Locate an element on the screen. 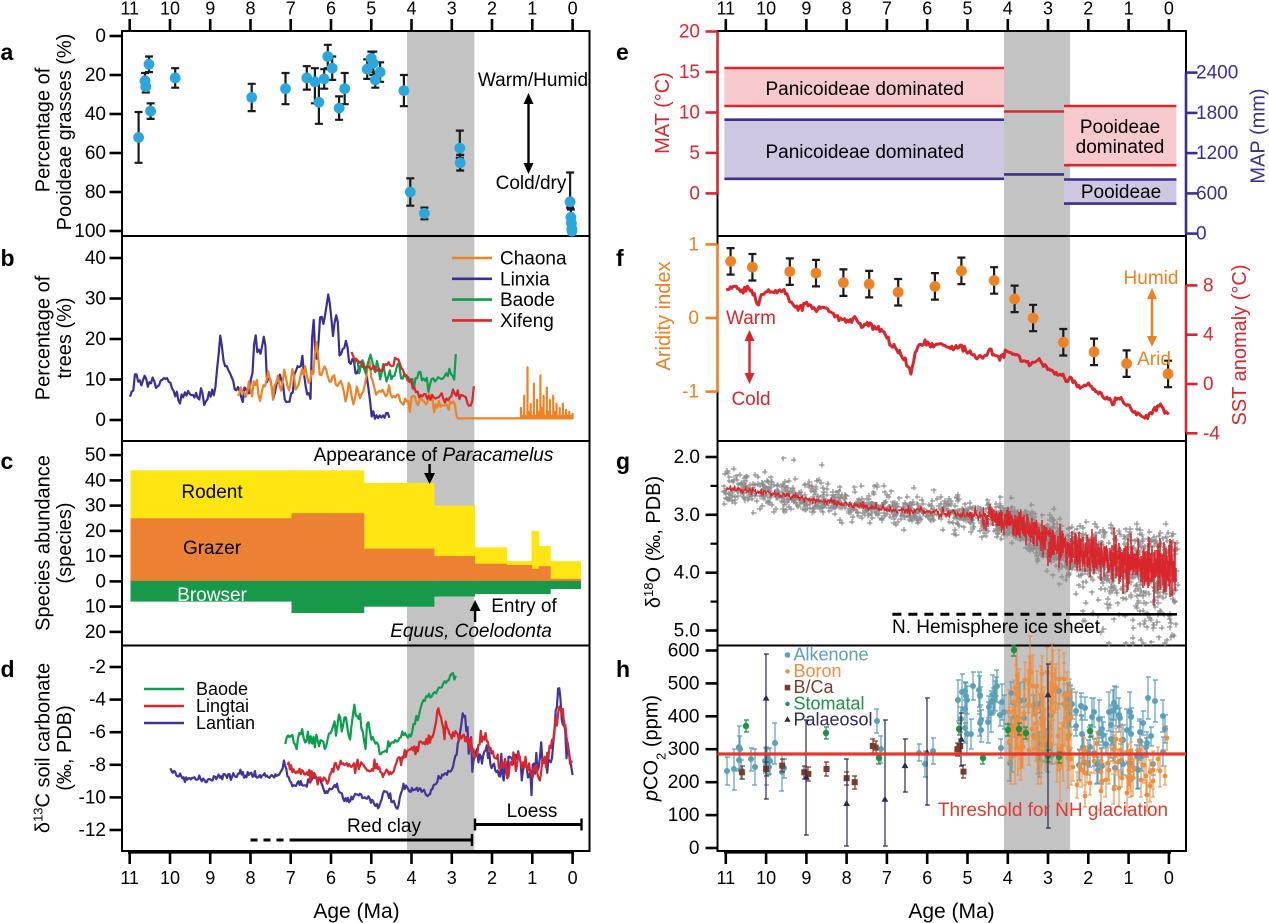 This screenshot has width=1269, height=923. svg-text: f is located at coordinates (620, 258).